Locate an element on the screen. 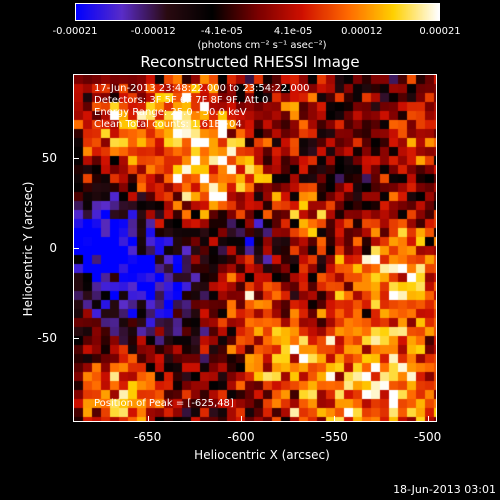 The width and height of the screenshot is (500, 500). chart-title: Reconstructed RHESSI Image is located at coordinates (250, 62).